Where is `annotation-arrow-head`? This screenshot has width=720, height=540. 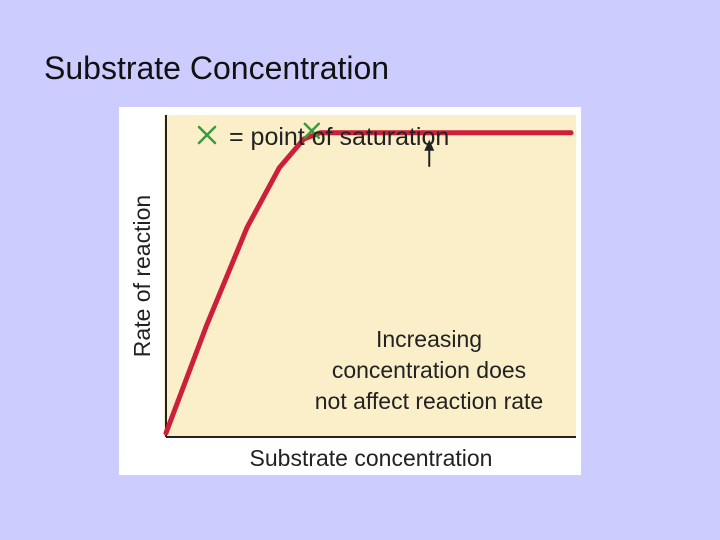
annotation-arrow-head is located at coordinates (429, 145).